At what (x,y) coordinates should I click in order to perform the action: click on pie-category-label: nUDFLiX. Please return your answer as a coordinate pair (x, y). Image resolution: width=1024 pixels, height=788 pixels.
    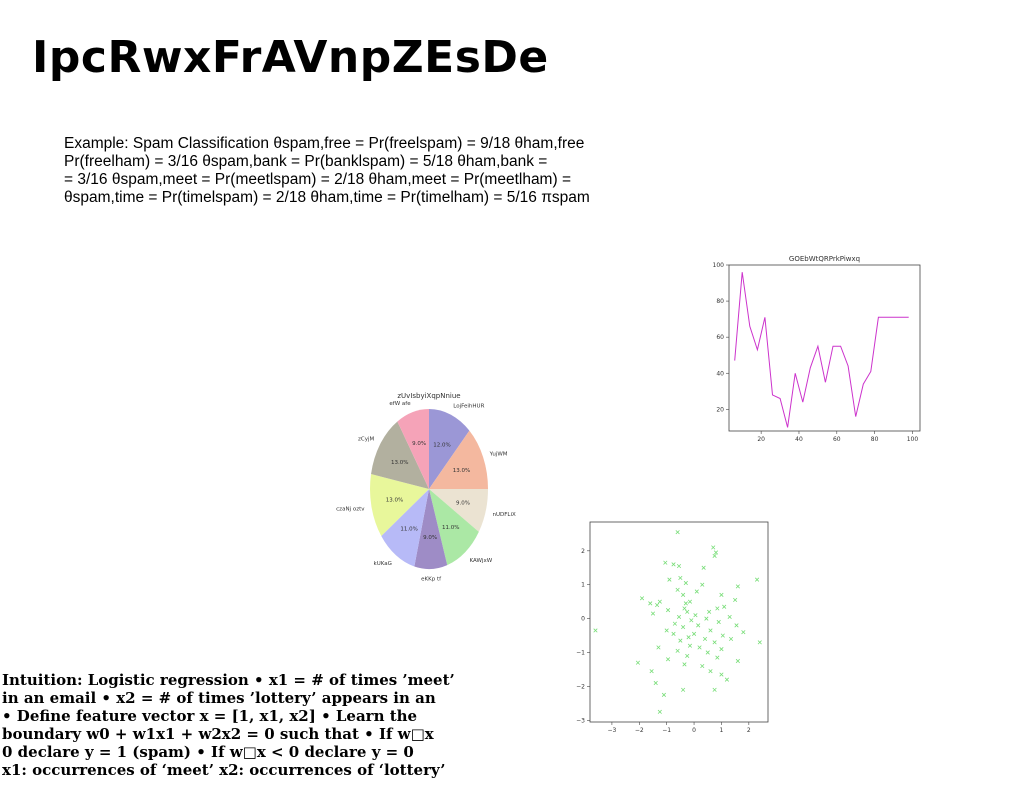
    Looking at the image, I should click on (505, 515).